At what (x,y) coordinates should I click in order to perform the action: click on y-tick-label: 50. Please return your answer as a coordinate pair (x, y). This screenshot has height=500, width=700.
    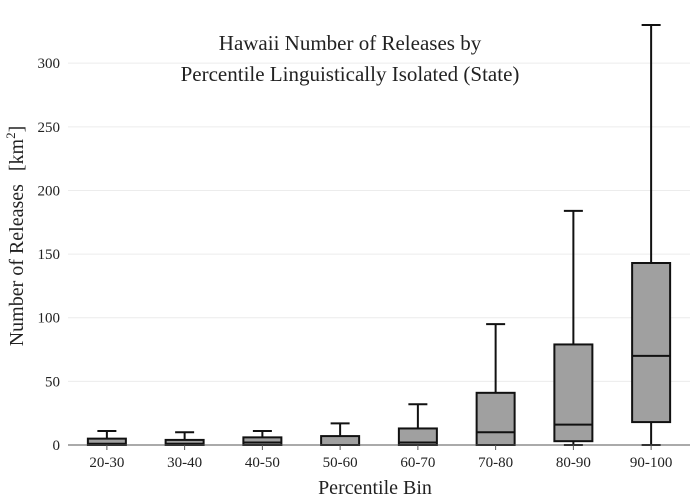
    Looking at the image, I should click on (52, 382).